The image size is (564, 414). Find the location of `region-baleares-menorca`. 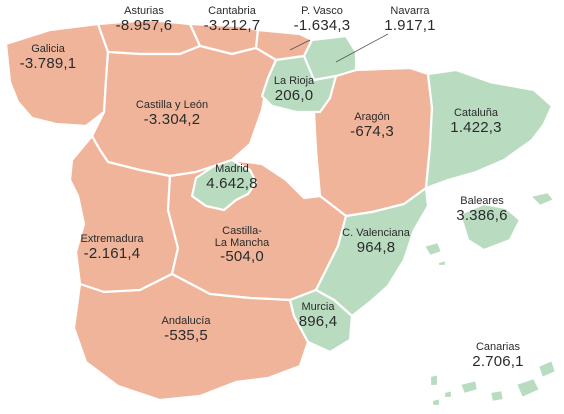

region-baleares-menorca is located at coordinates (542, 199).